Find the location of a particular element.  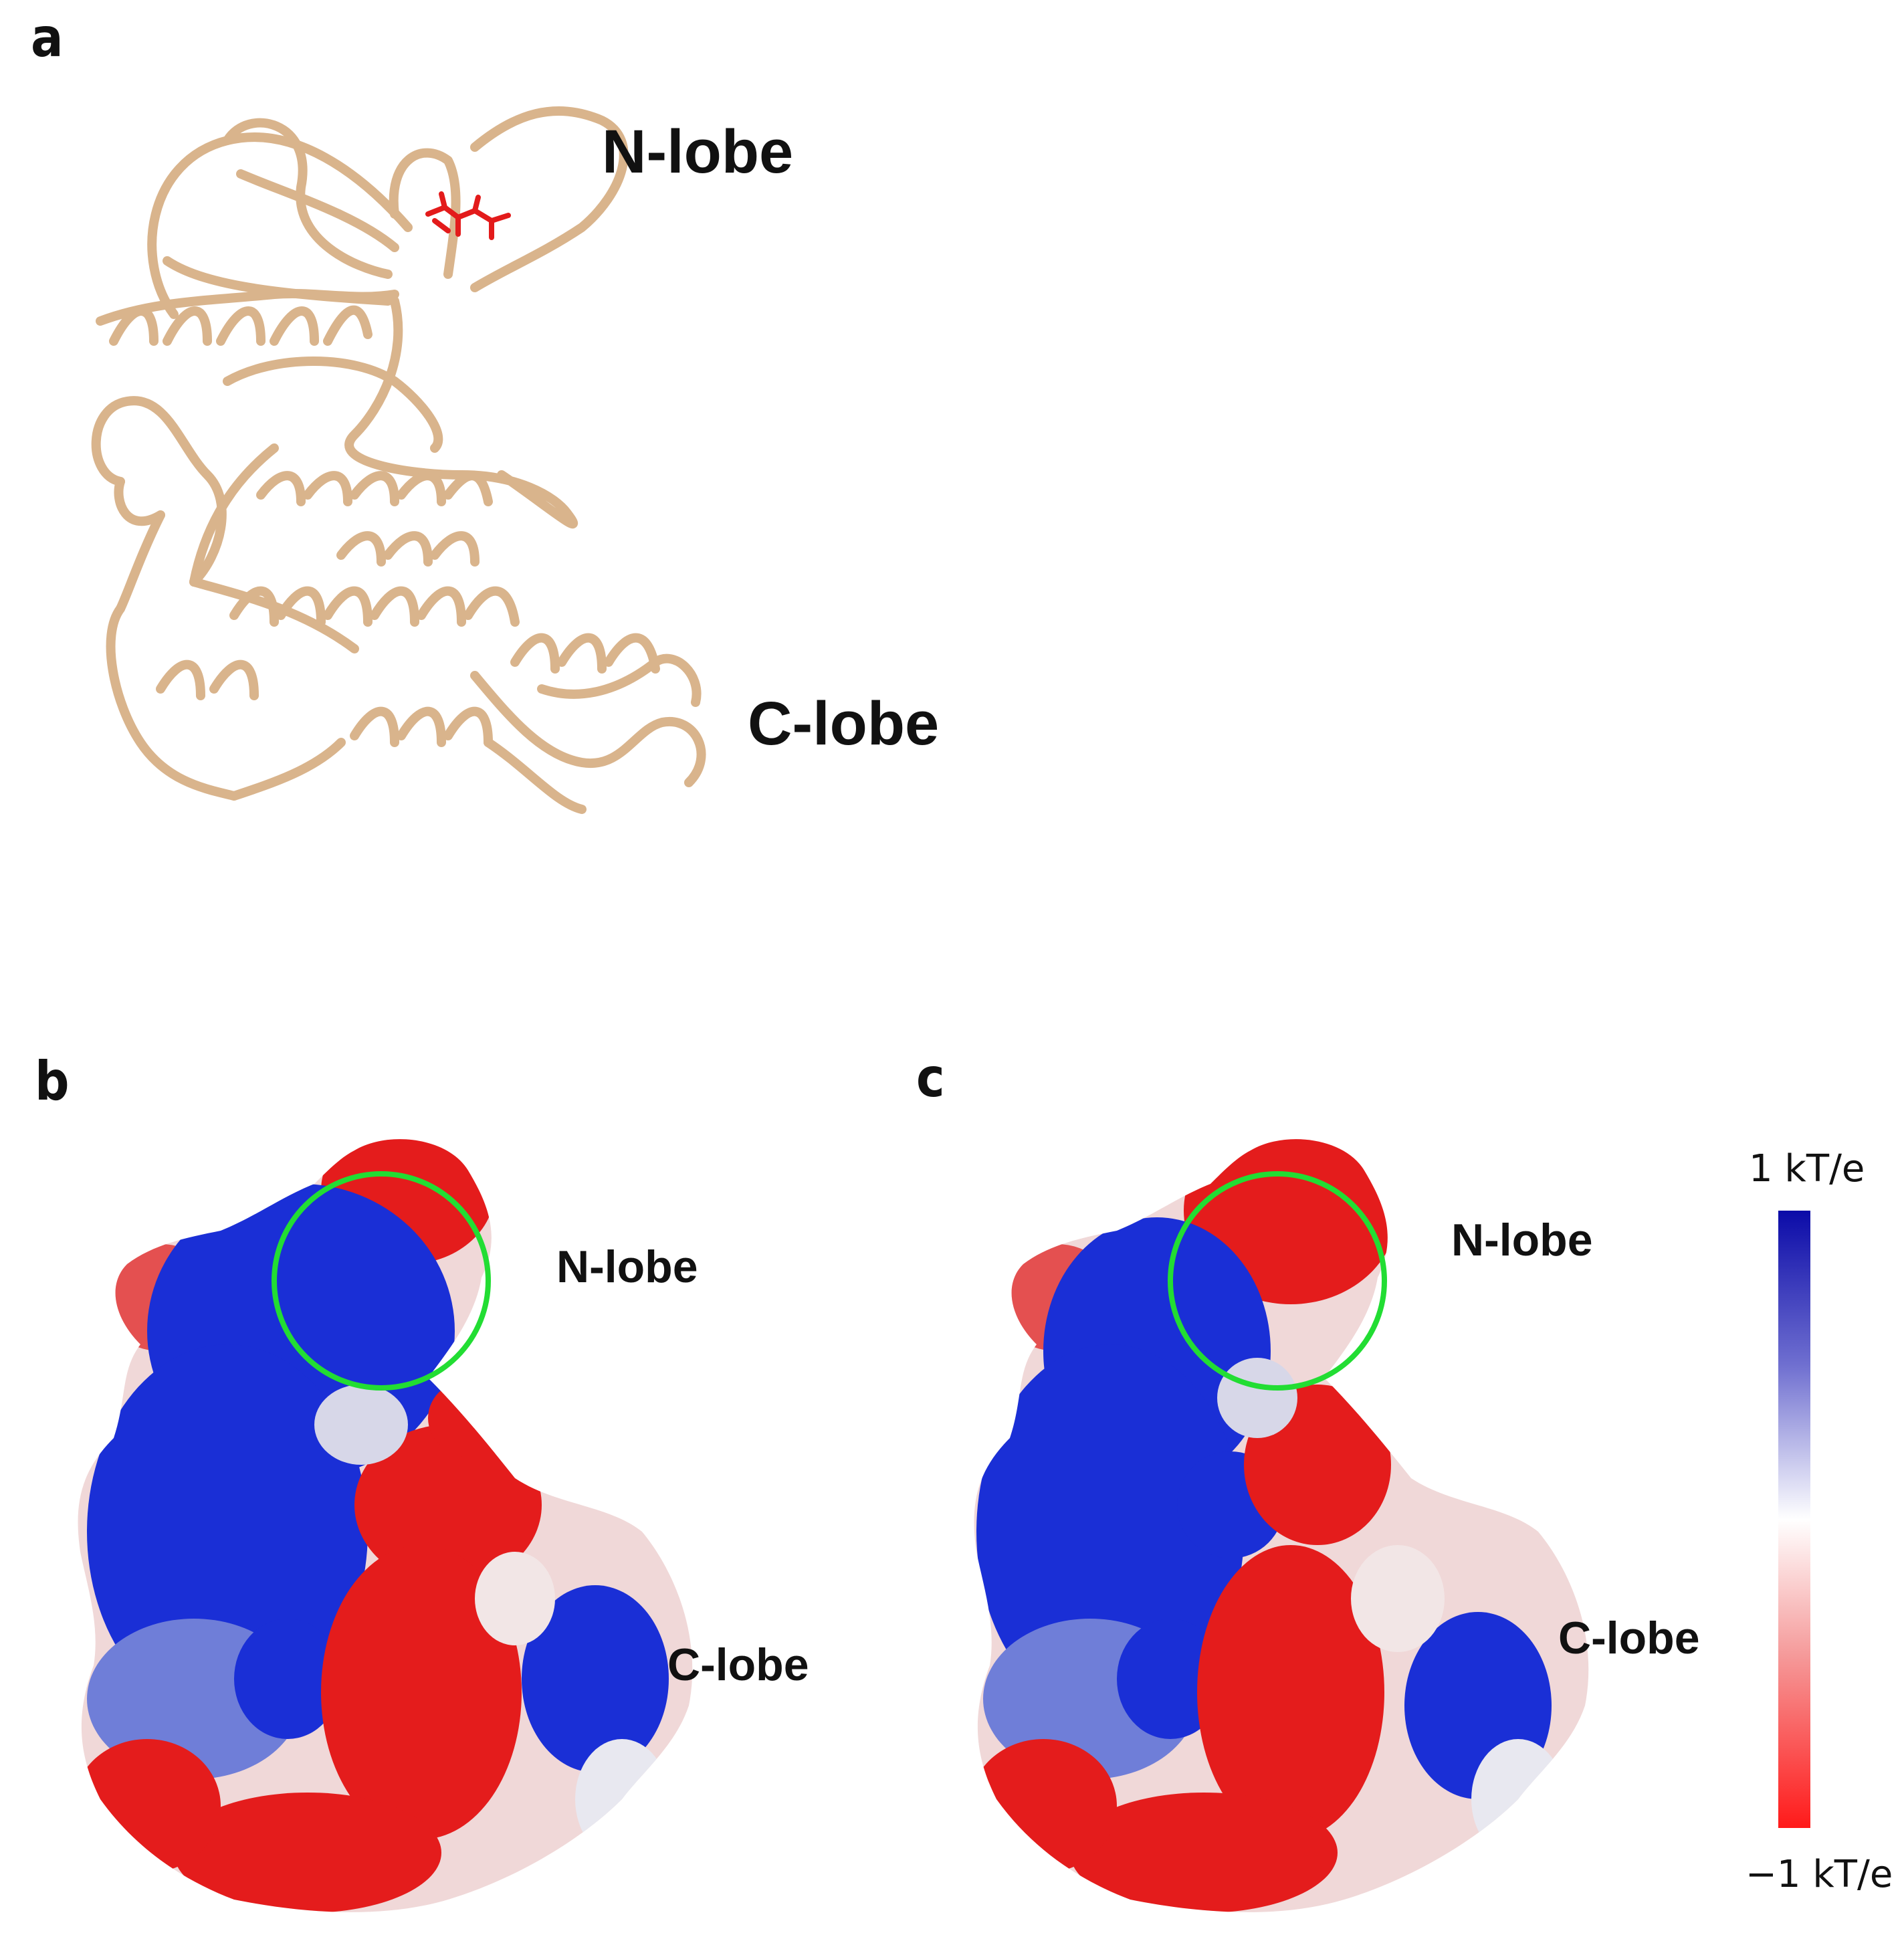

n-lobe-label-c: N-lobe is located at coordinates (1522, 1240).